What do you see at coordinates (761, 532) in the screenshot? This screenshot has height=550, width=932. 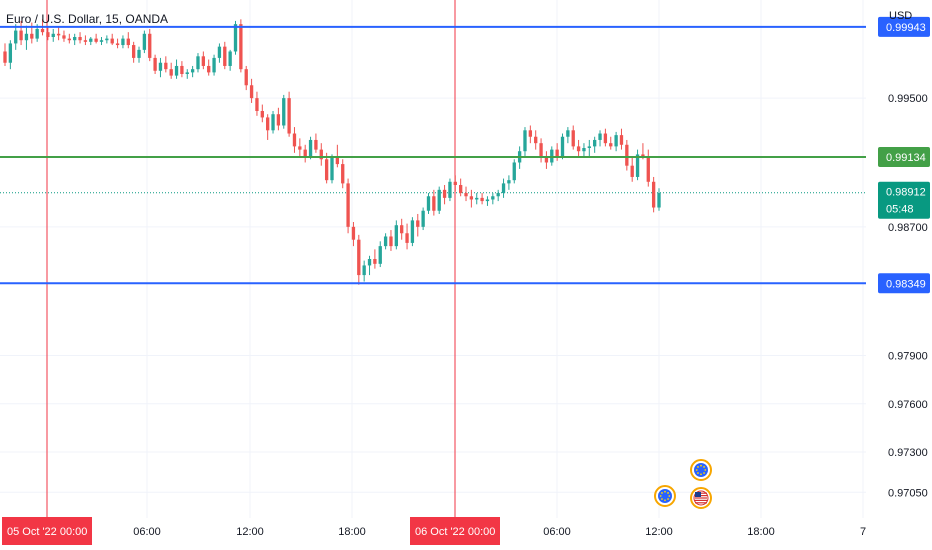 I see `time-tick-label: 18:00` at bounding box center [761, 532].